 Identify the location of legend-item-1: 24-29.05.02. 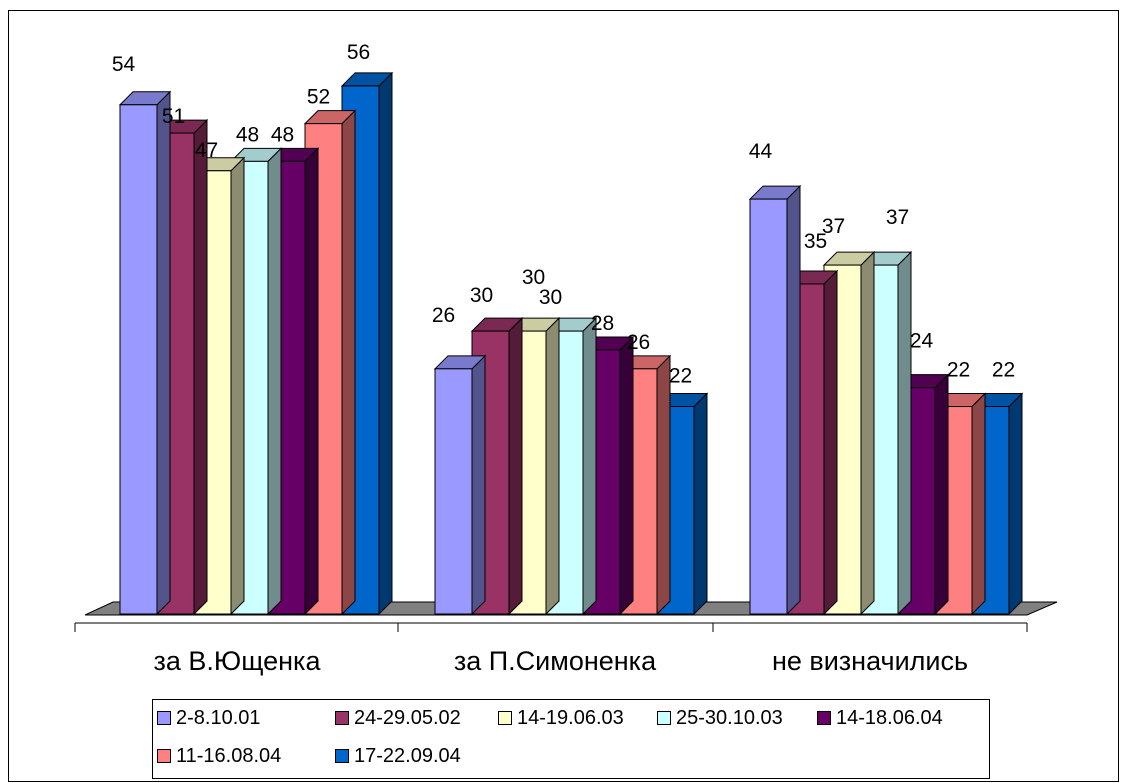
(398, 718).